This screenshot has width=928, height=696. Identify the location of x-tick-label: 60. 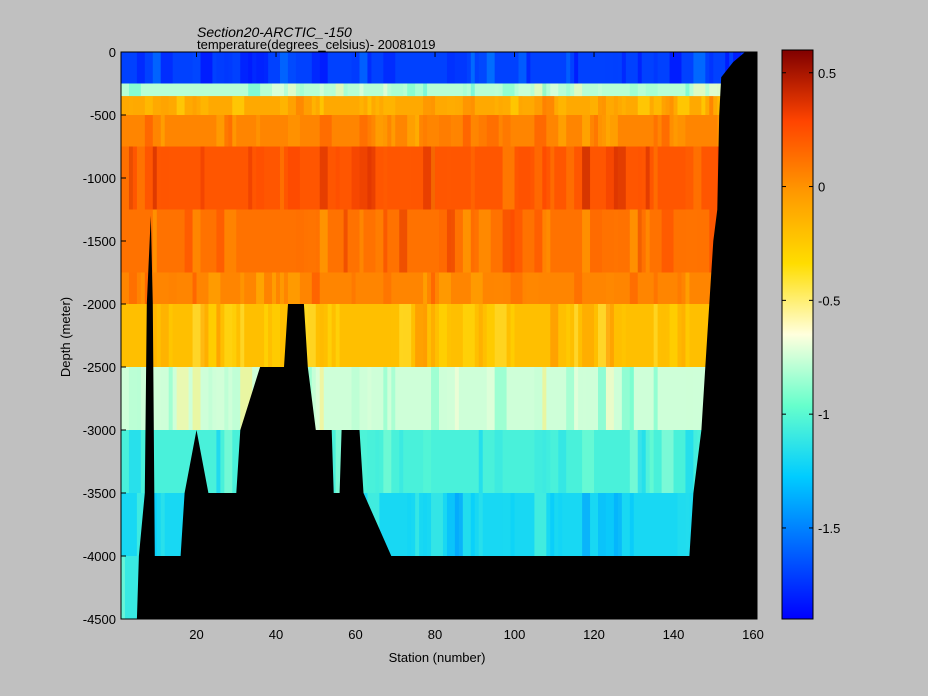
(355, 634).